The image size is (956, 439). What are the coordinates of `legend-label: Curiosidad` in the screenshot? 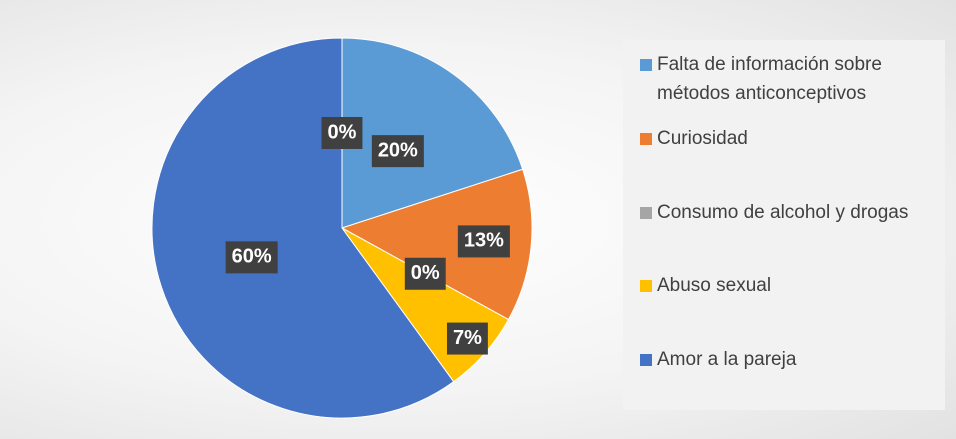 It's located at (702, 138).